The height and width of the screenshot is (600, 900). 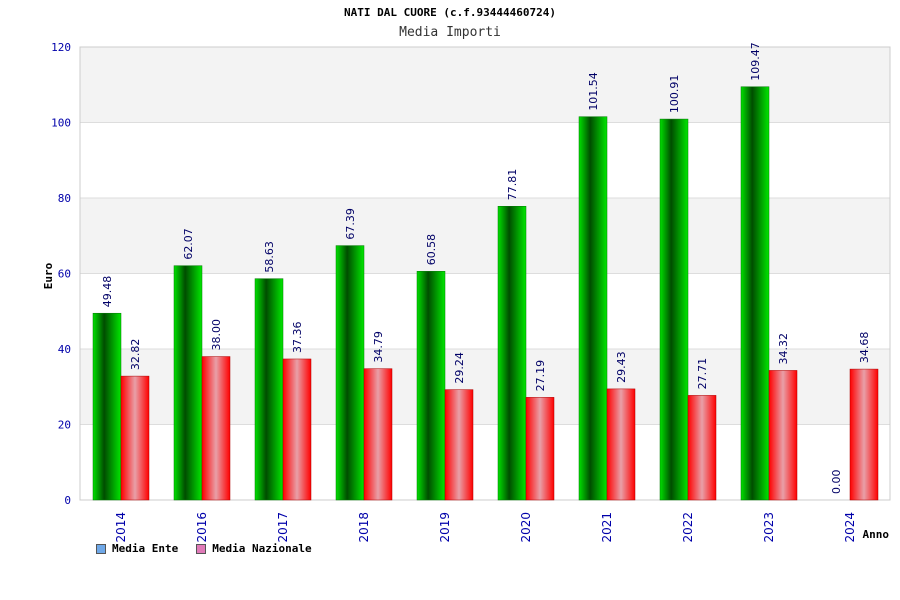 I want to click on y-tick-label: 0, so click(x=67, y=500).